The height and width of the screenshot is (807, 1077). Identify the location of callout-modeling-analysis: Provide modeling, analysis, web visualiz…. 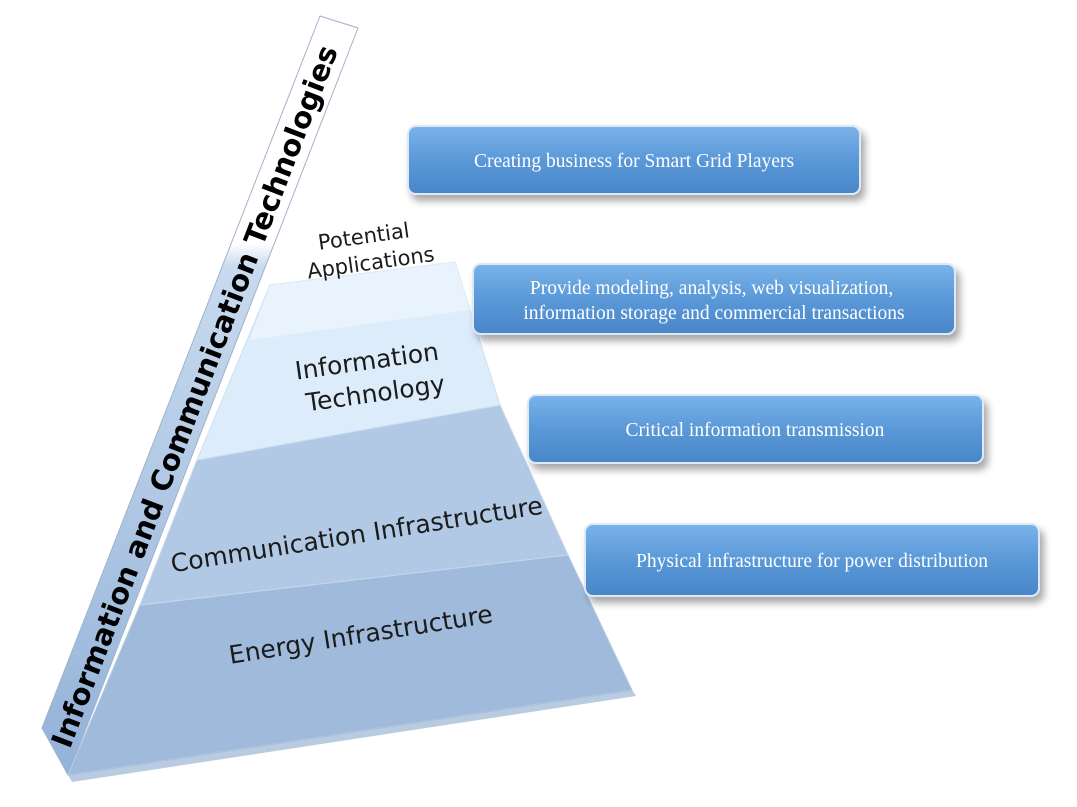
(714, 299).